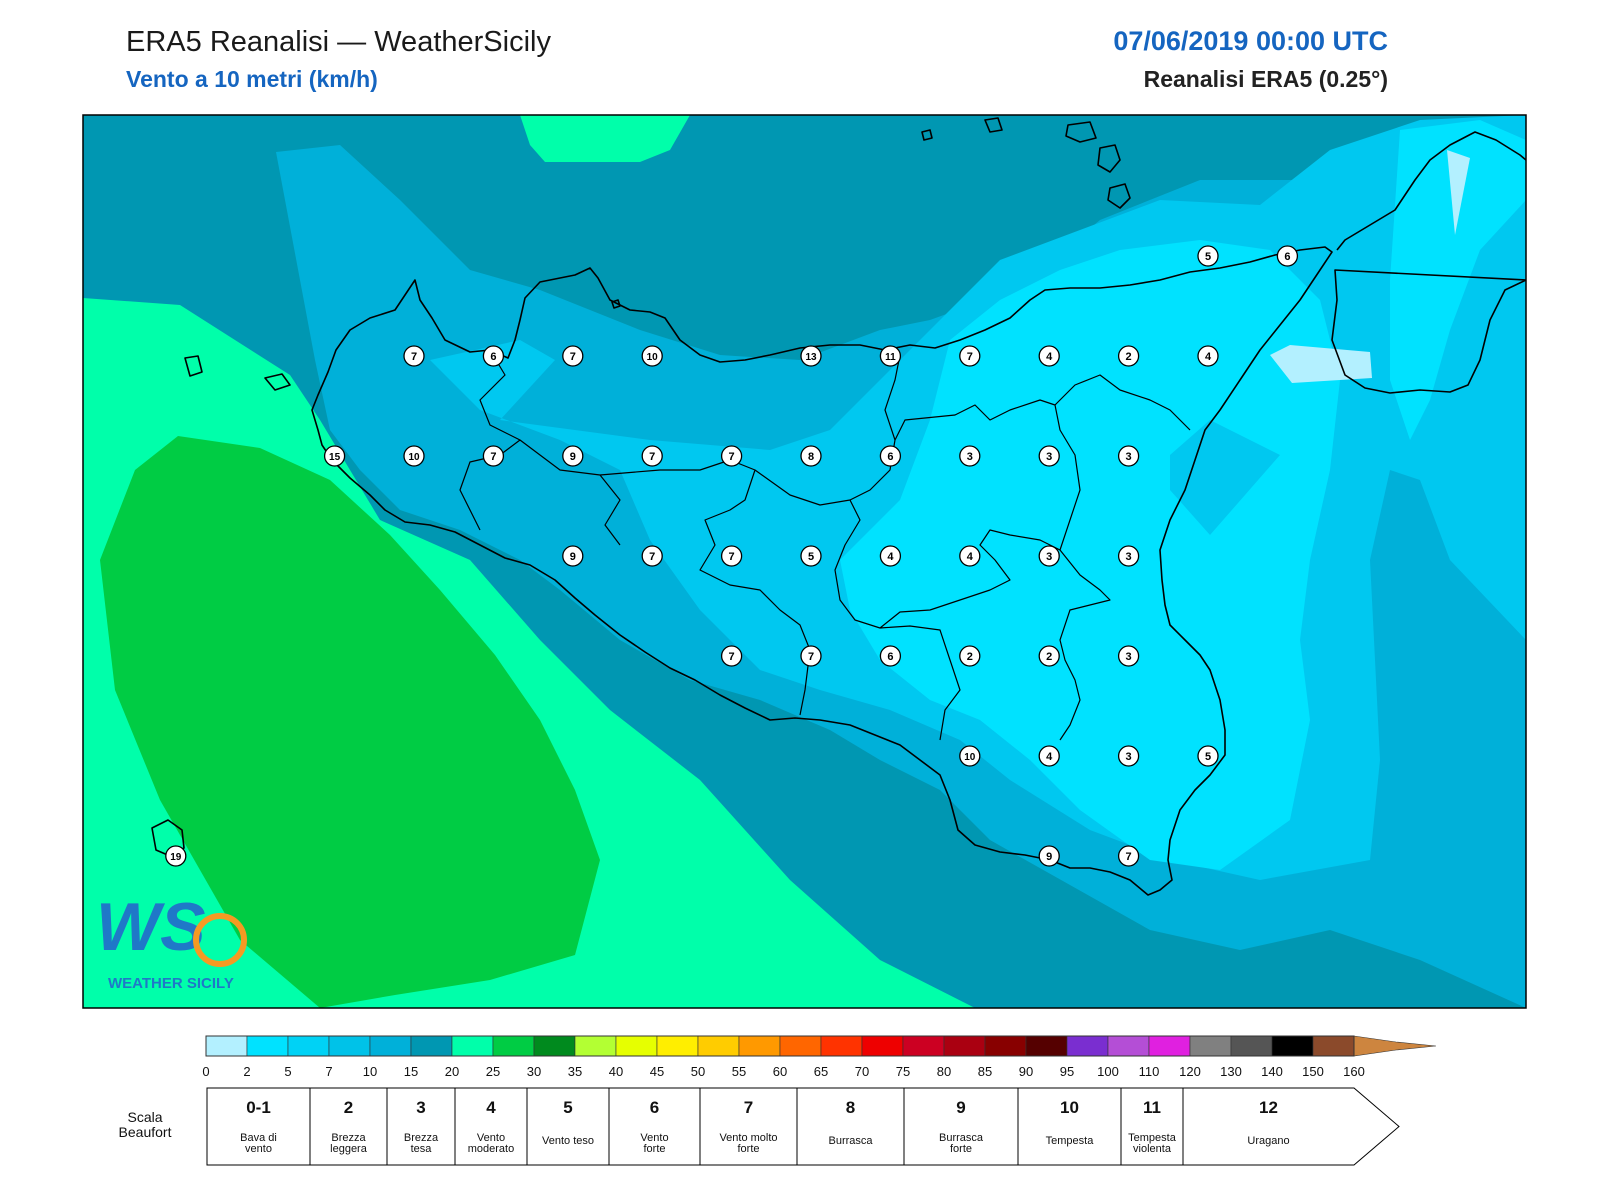 The height and width of the screenshot is (1200, 1600). Describe the element at coordinates (491, 1149) in the screenshot. I see `beaufort-desc-line2: moderato` at that location.